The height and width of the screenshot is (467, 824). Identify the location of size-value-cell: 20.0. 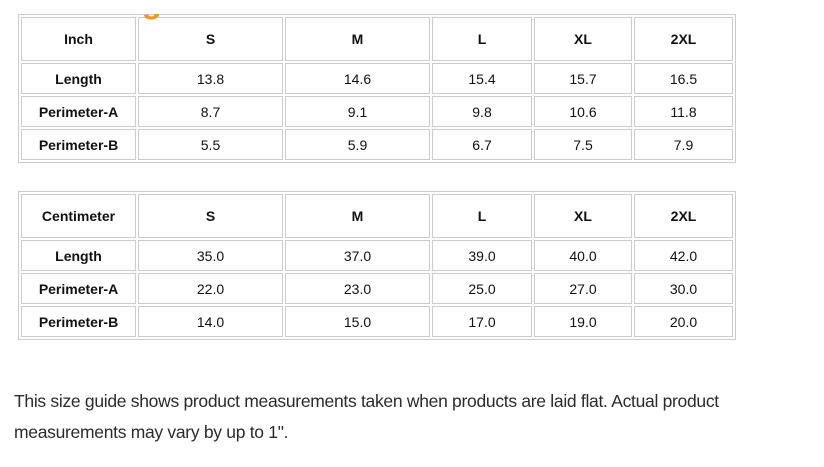
(683, 321).